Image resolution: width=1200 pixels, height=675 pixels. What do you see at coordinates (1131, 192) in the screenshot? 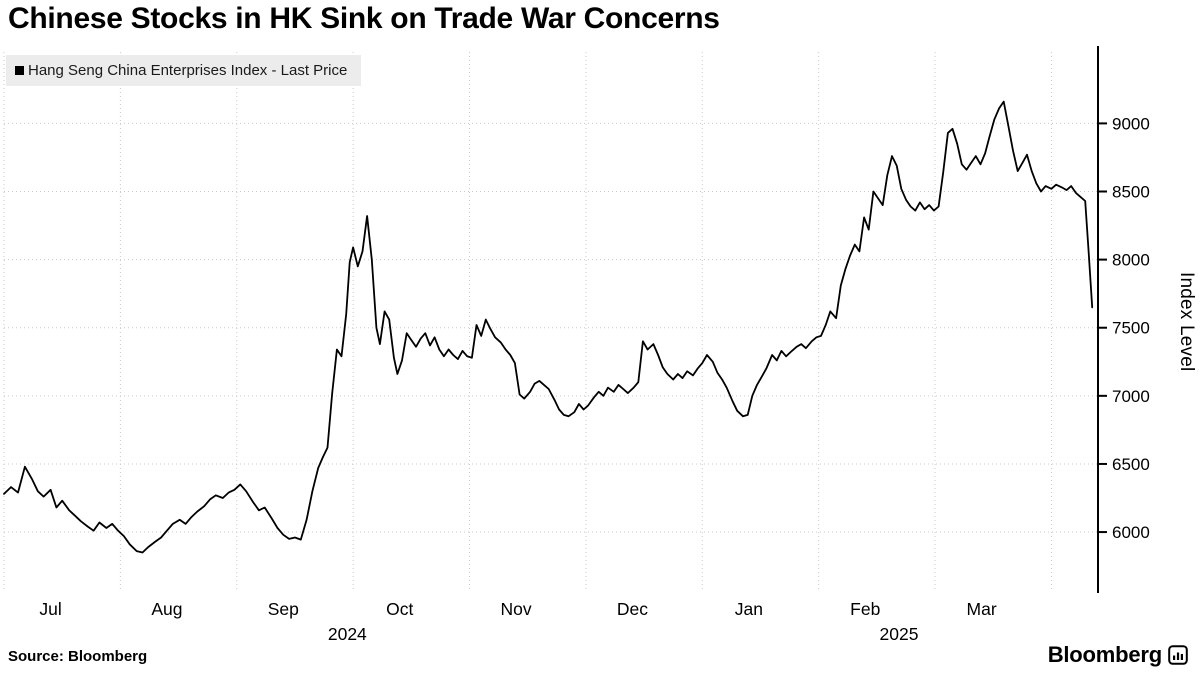
I see `y-tick-label: 8500` at bounding box center [1131, 192].